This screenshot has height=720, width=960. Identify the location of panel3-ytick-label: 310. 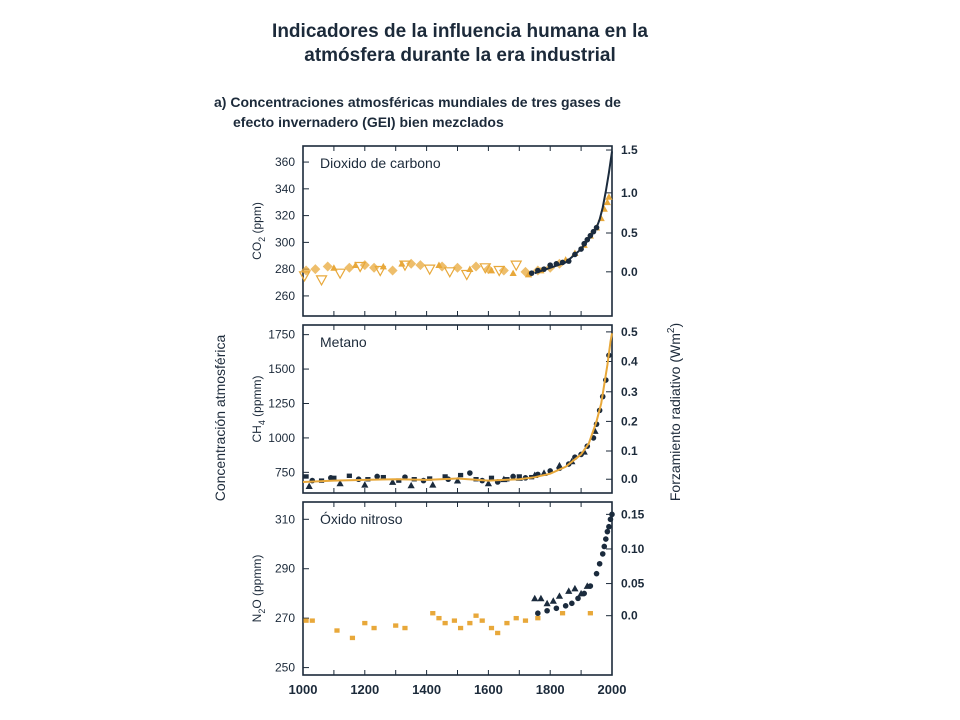
(285, 519).